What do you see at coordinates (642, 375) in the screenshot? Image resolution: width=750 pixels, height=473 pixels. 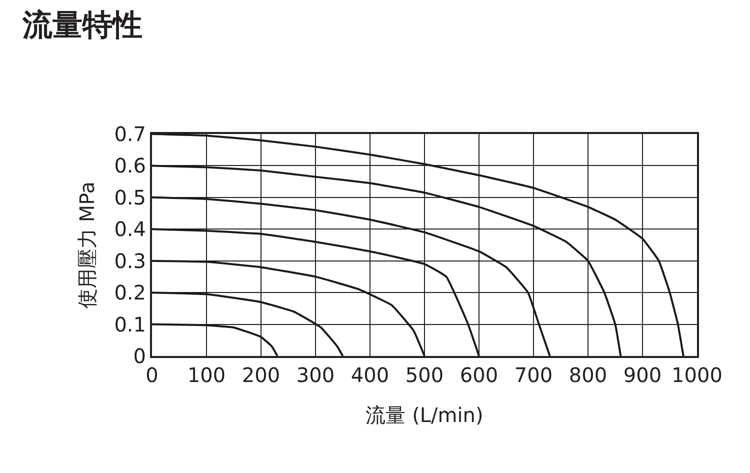 I see `x-tick-label: 900` at bounding box center [642, 375].